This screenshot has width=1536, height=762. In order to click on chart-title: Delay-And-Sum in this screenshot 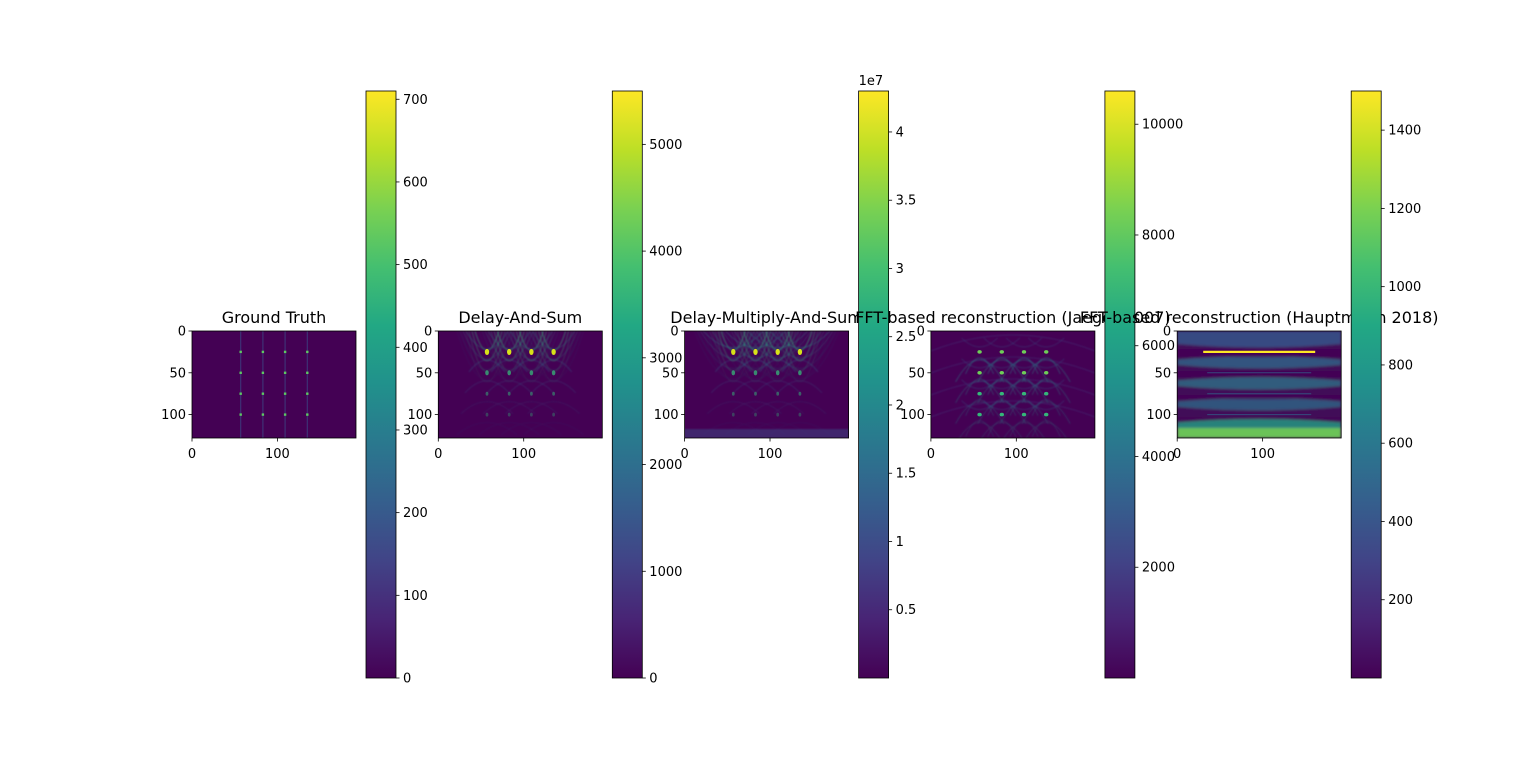, I will do `click(520, 317)`.